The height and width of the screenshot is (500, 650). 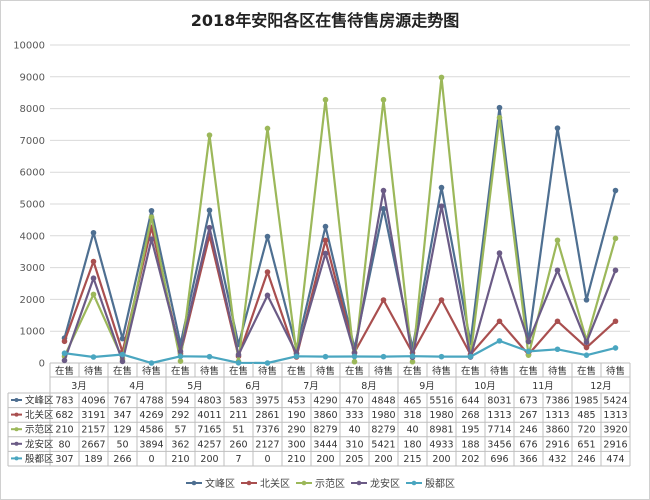 What do you see at coordinates (557, 430) in the screenshot?
I see `table-cell: 3860` at bounding box center [557, 430].